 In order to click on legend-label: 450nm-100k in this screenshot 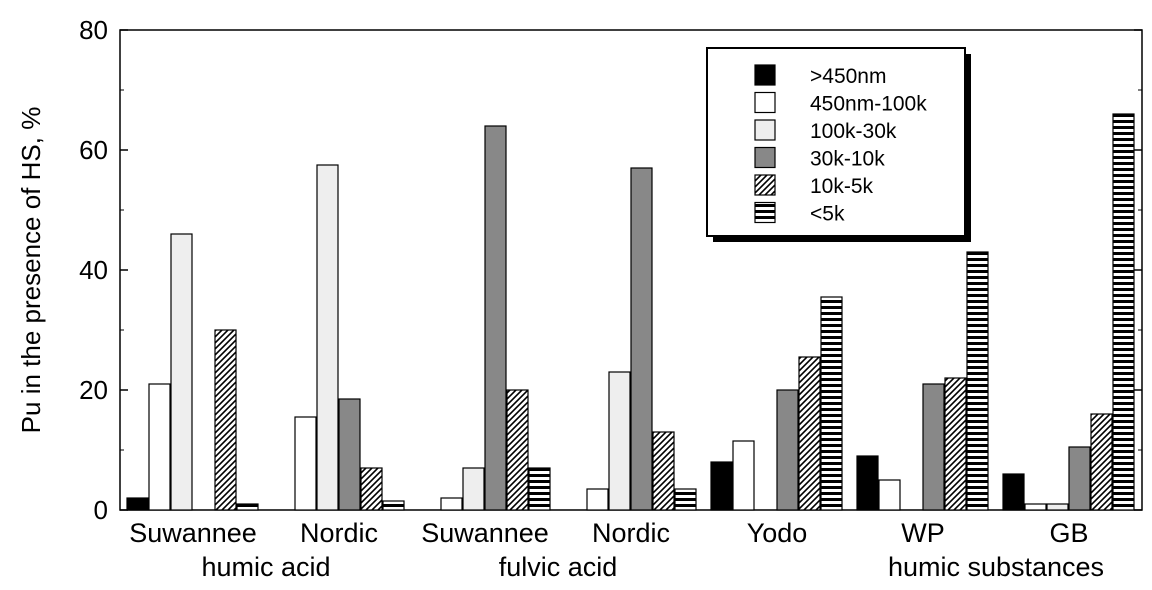, I will do `click(868, 104)`.